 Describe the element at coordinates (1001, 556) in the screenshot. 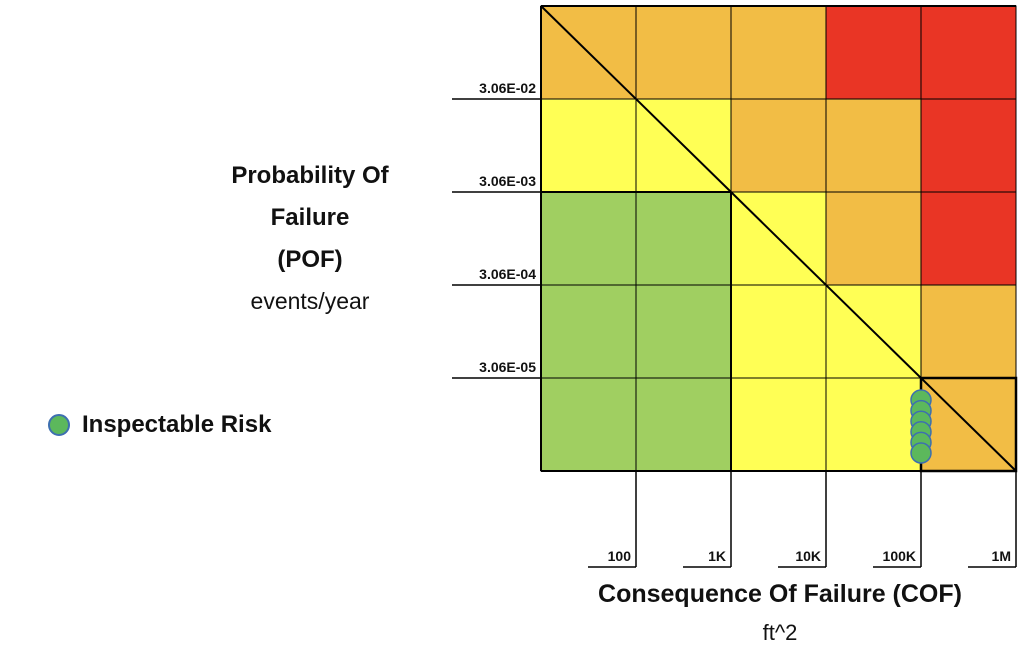

I see `x-tick-label: 1M` at that location.